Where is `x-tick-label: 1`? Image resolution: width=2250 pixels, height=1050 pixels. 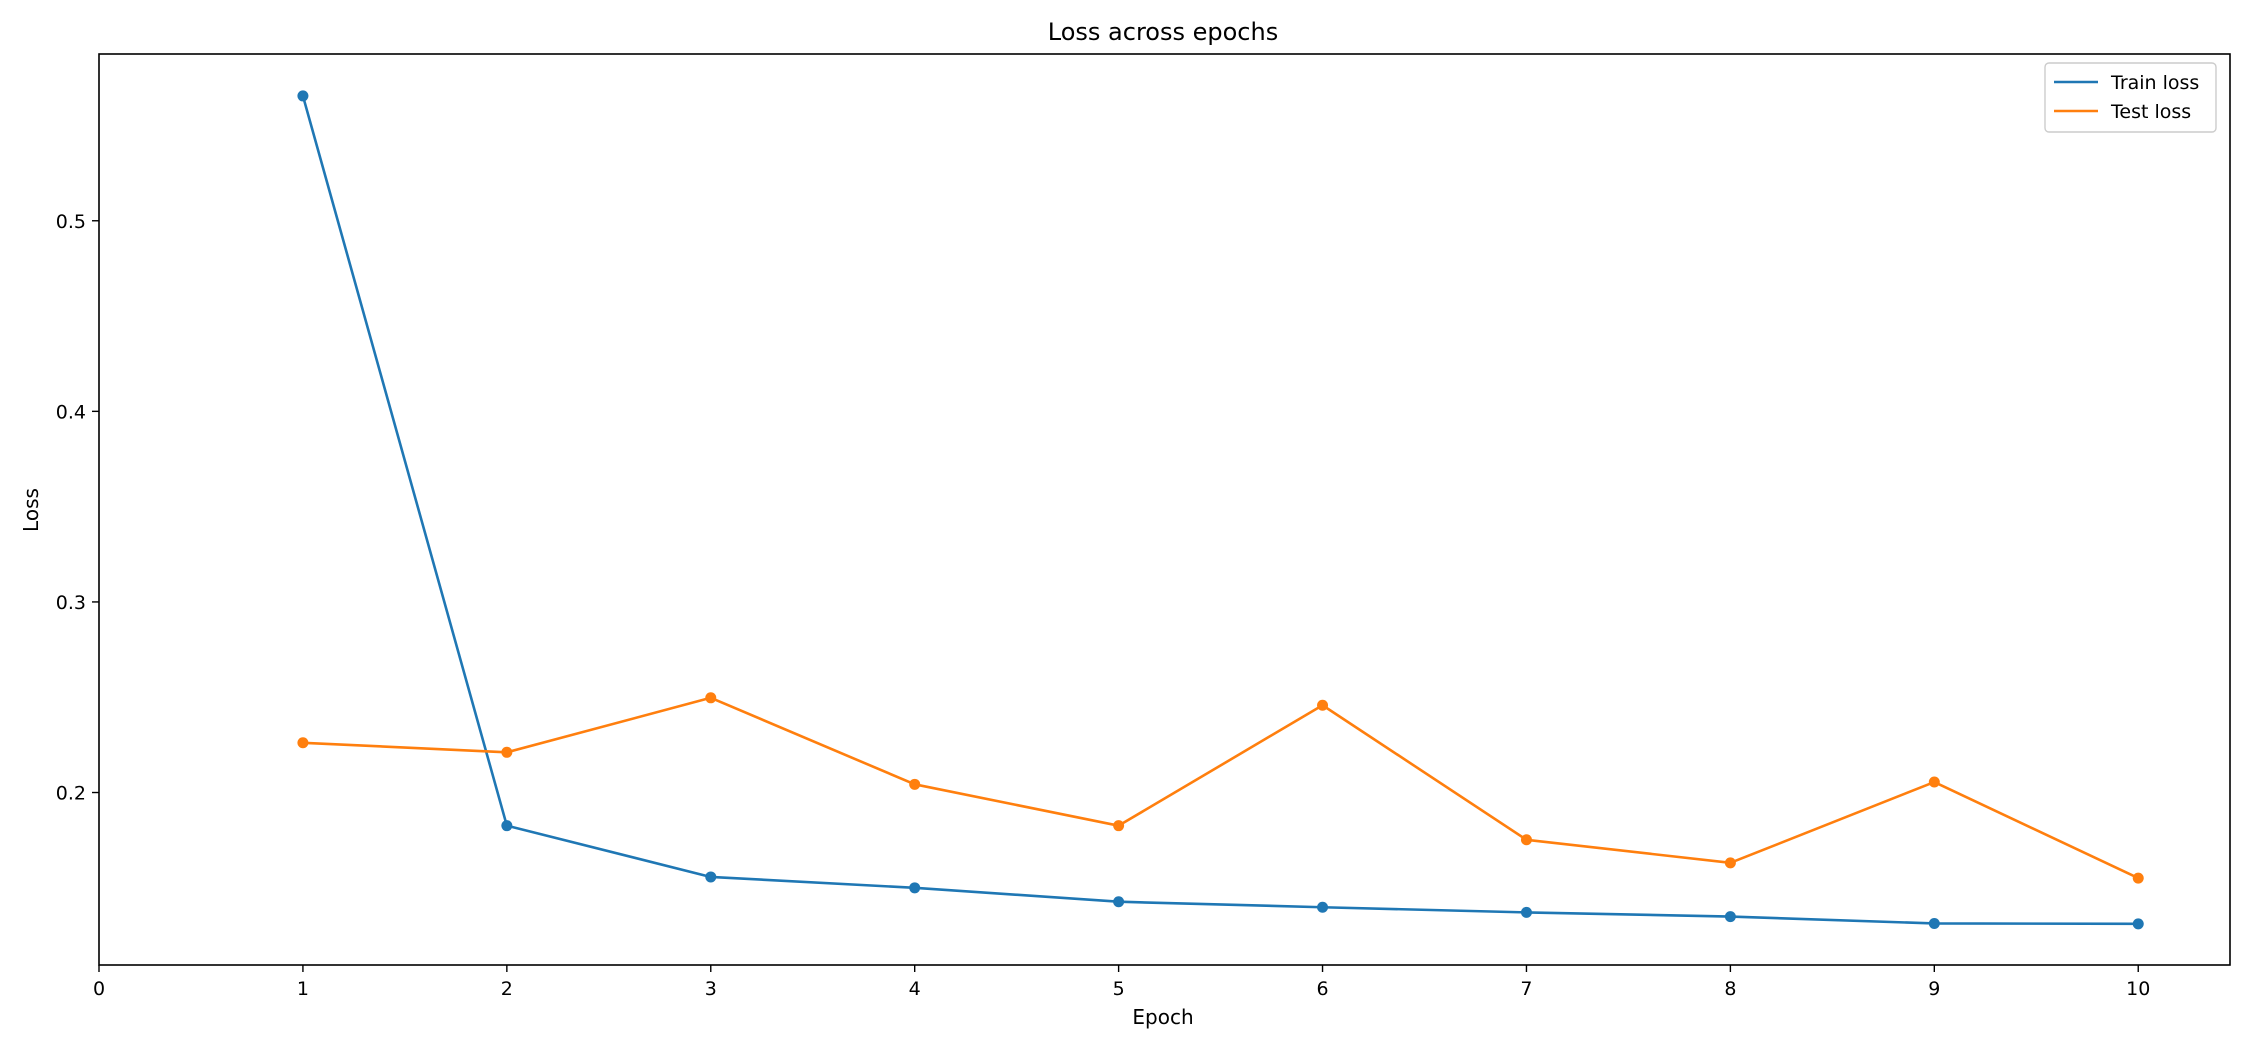
x-tick-label: 1 is located at coordinates (303, 989).